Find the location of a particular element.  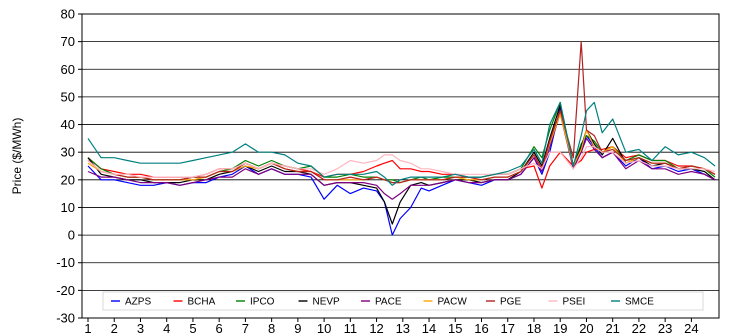

x-tick-label: 8 is located at coordinates (271, 328).